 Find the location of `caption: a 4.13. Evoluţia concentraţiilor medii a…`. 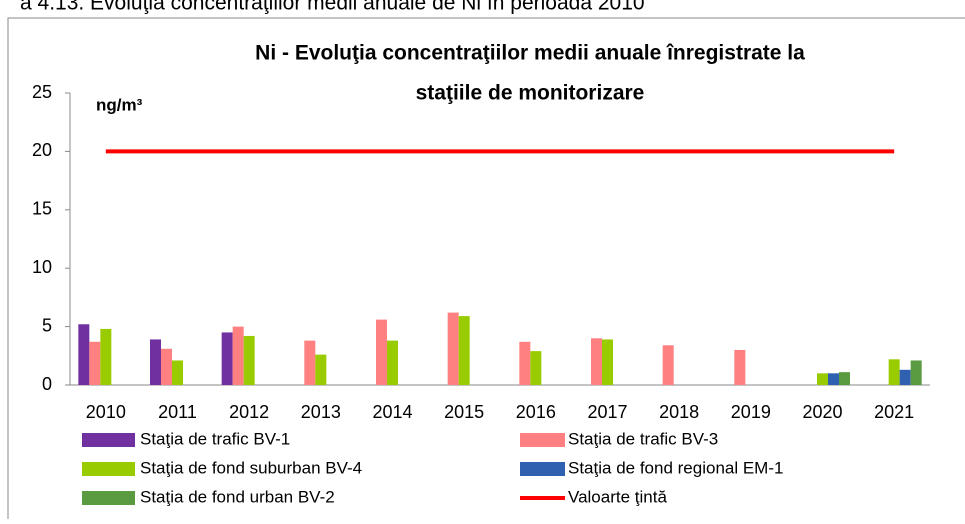

caption: a 4.13. Evoluţia concentraţiilor medii a… is located at coordinates (332, 7).